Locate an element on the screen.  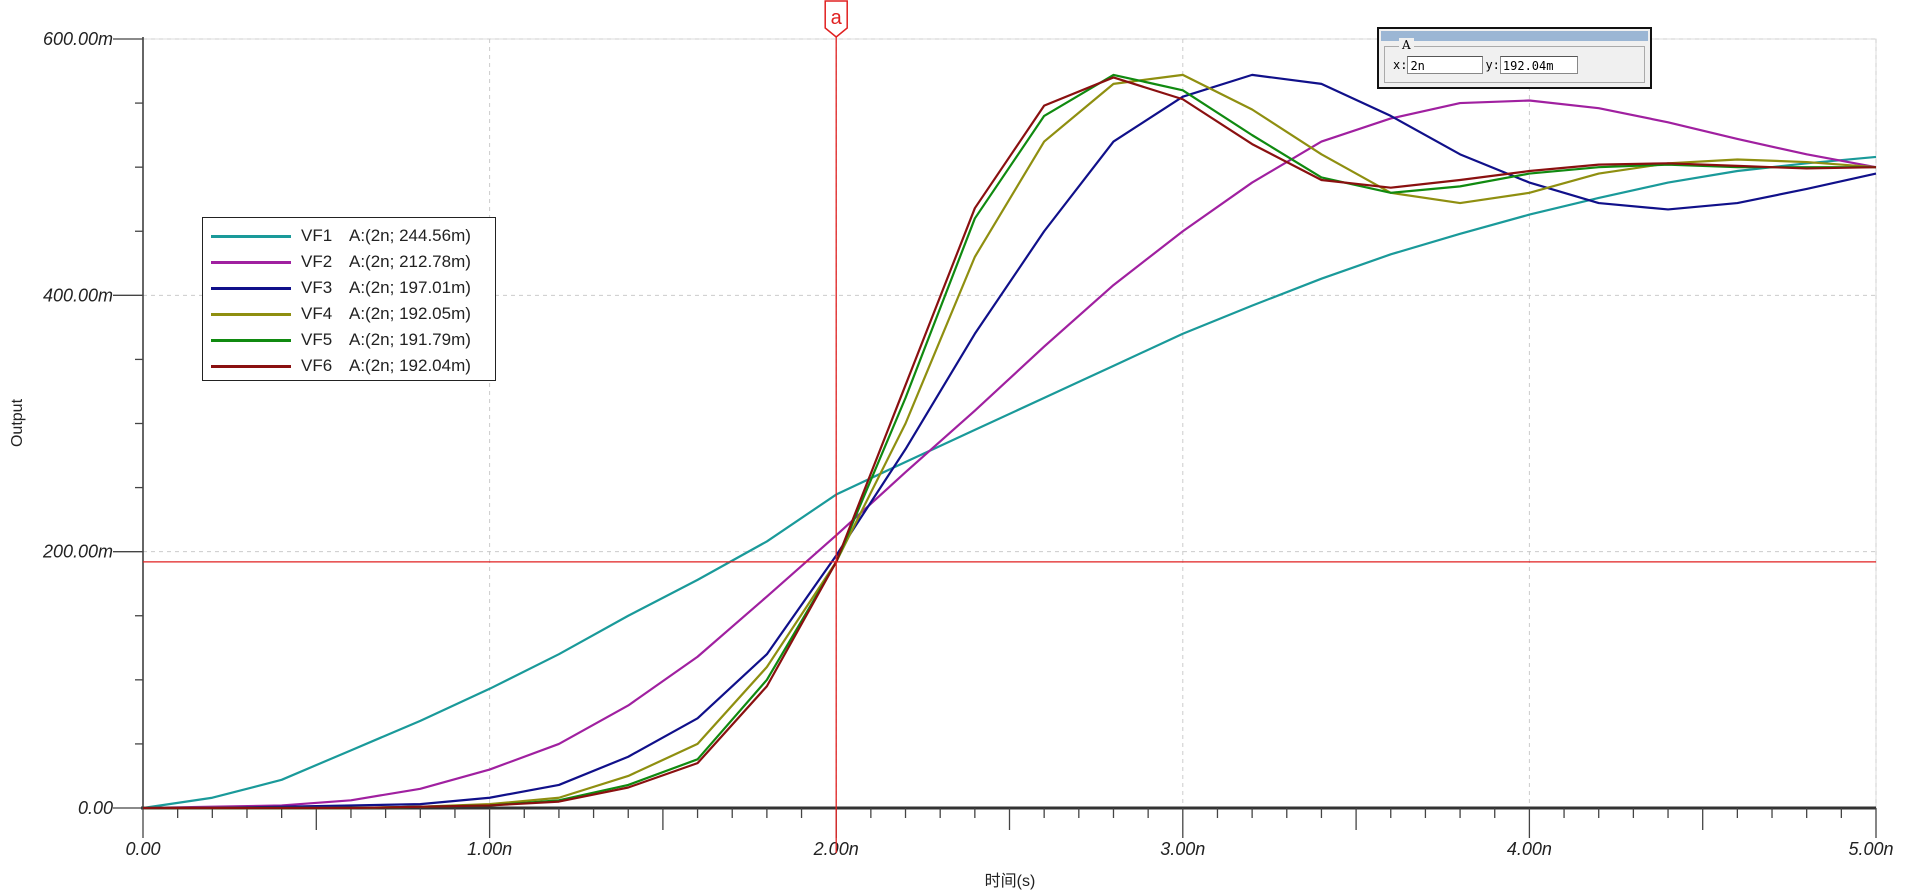
legend-value: A:(2n; 212.78m) is located at coordinates (410, 261).